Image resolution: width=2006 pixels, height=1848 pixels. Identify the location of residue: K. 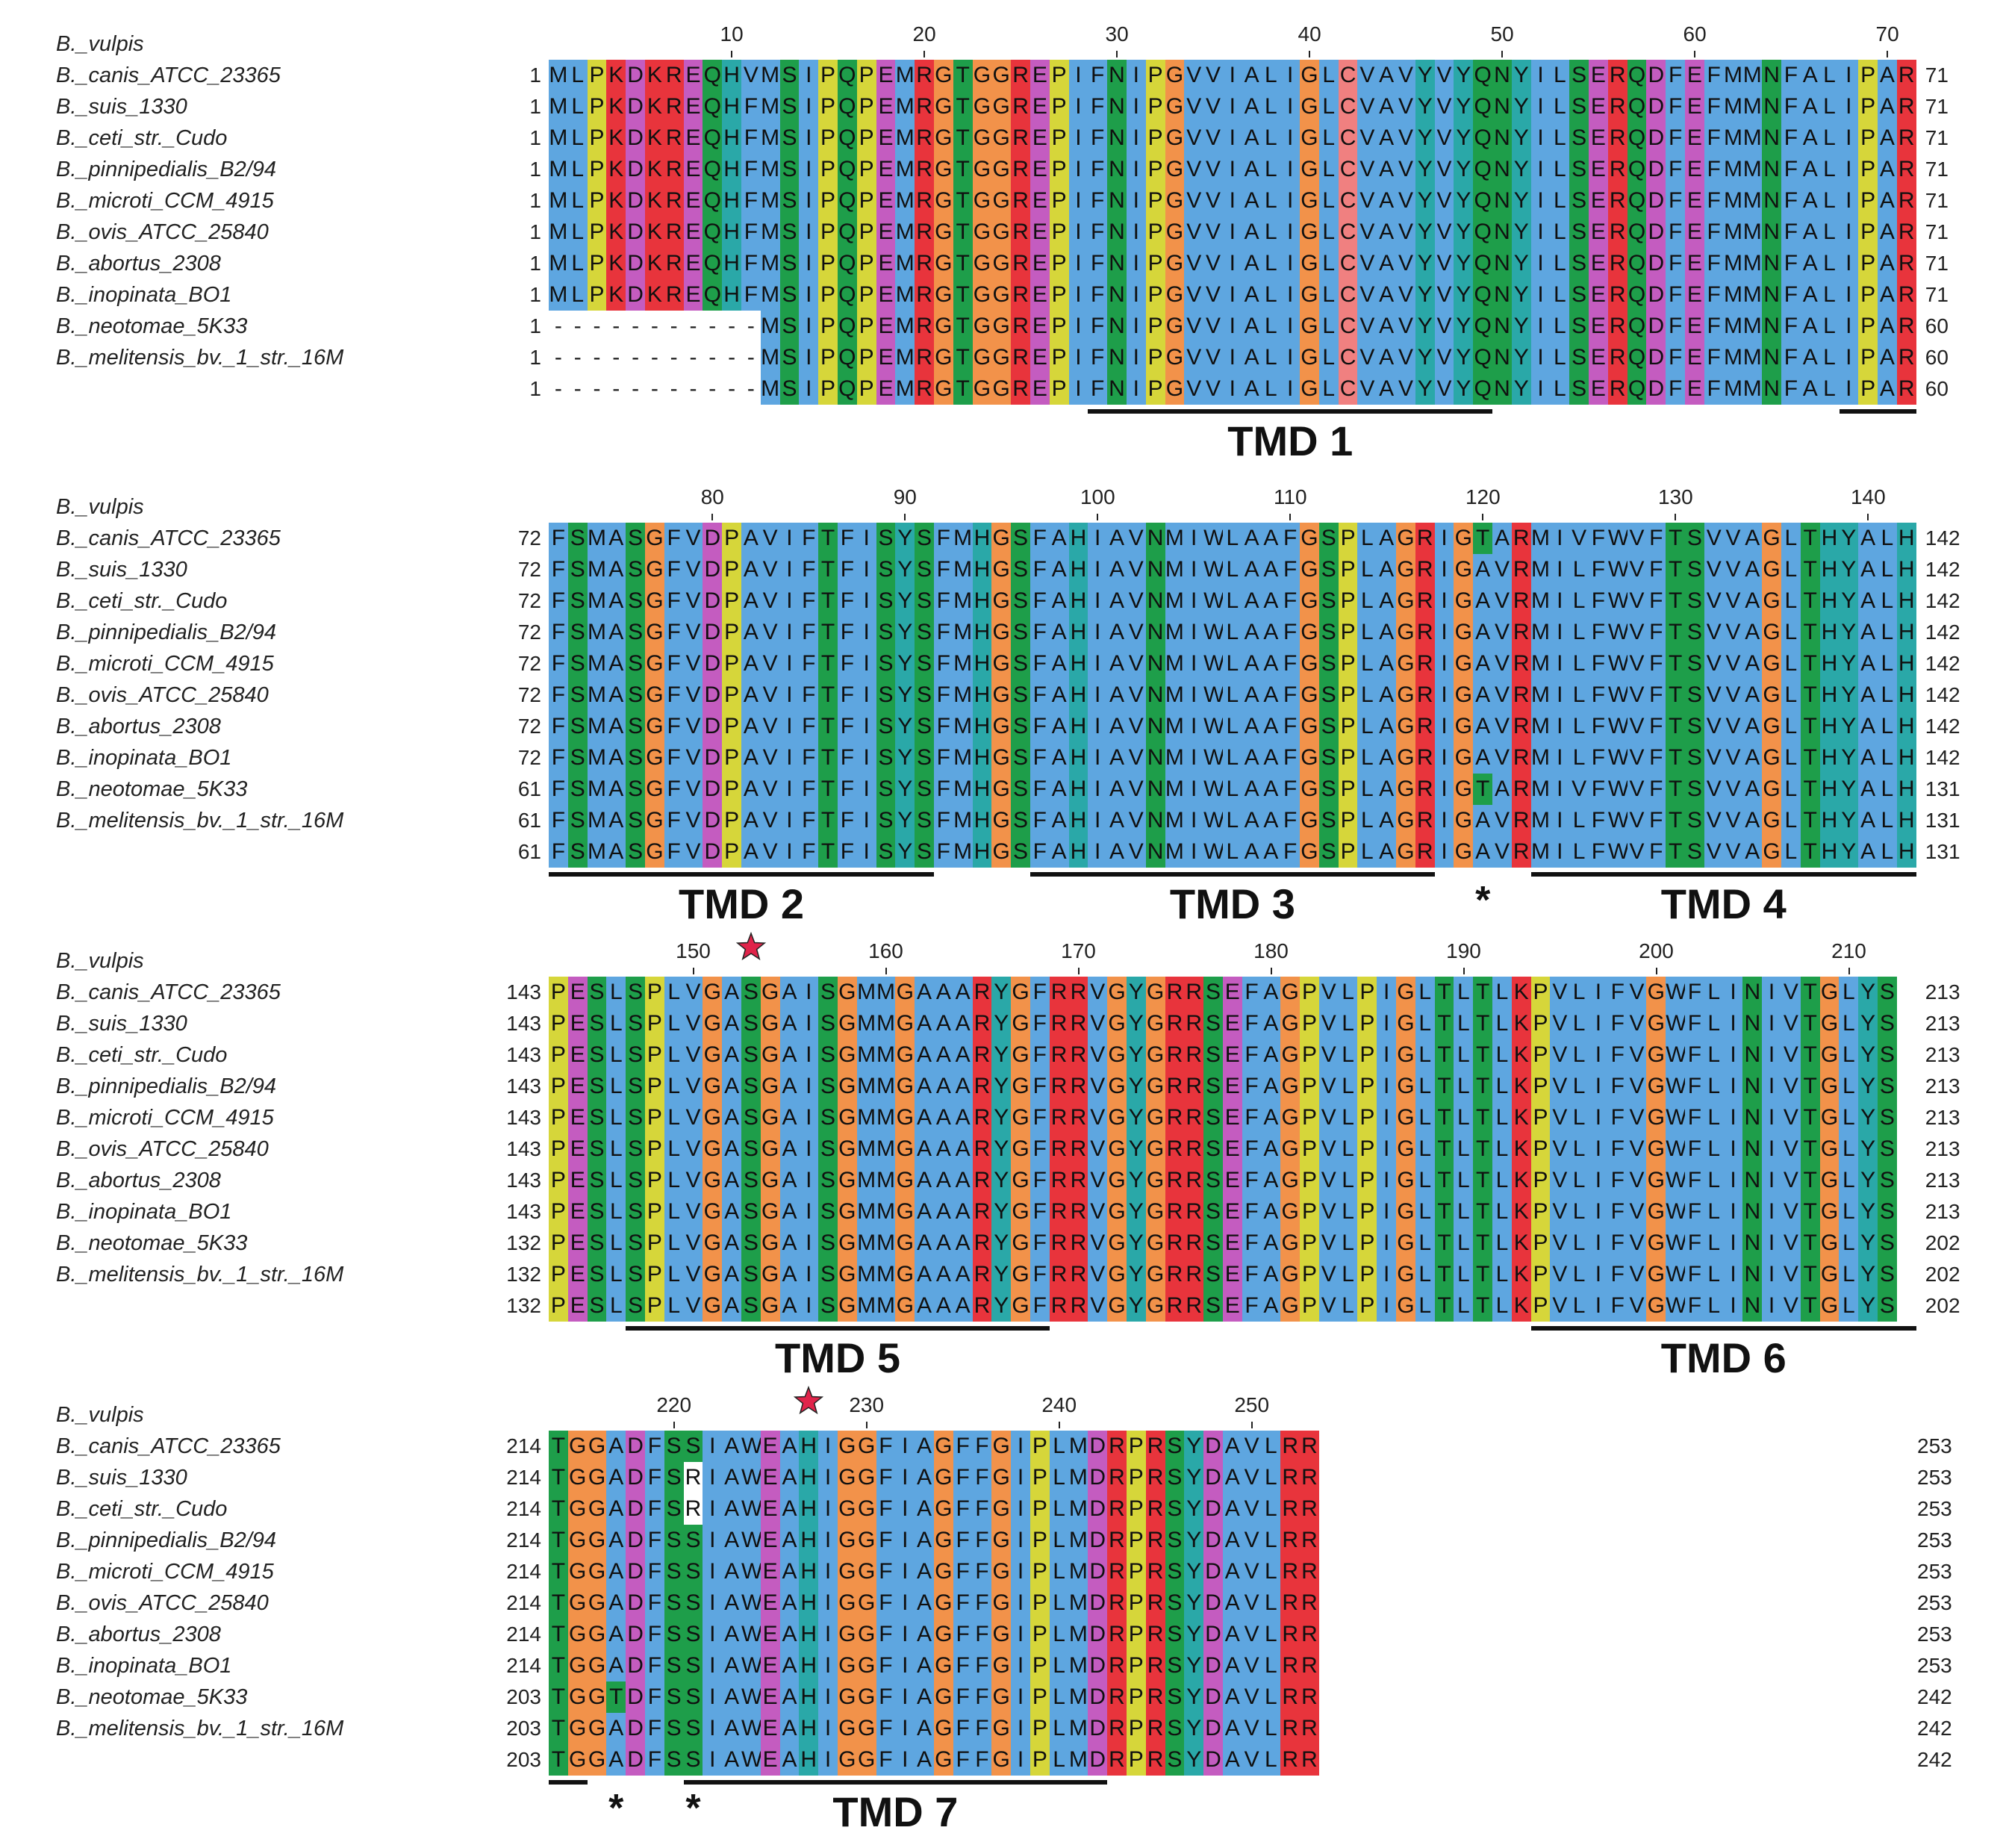
(1521, 1212).